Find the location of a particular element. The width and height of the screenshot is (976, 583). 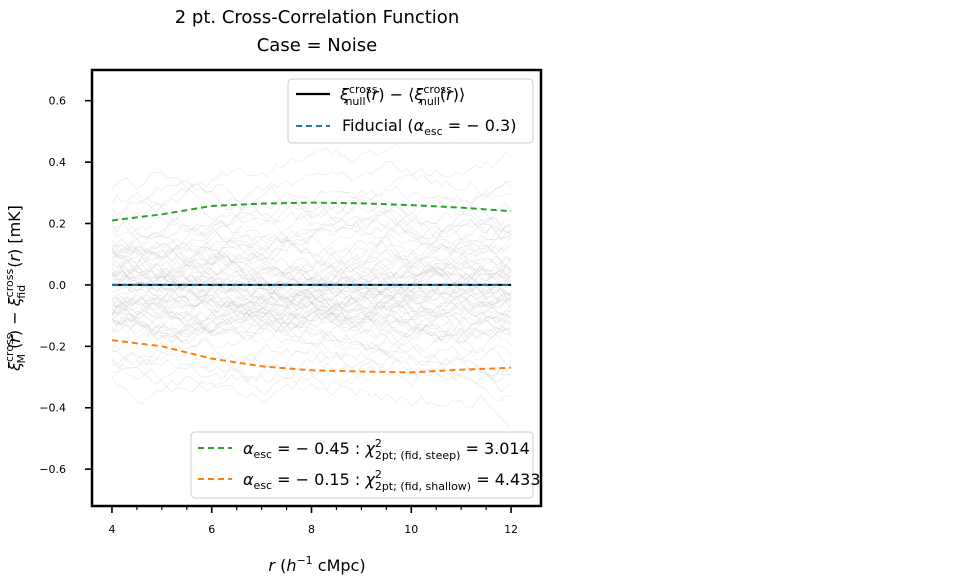

x-tick-label: 4 is located at coordinates (111, 529).